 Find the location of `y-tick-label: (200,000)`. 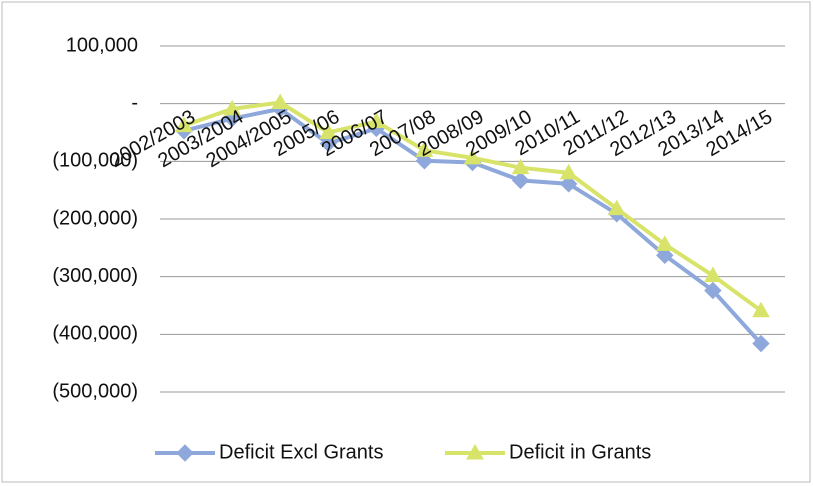

y-tick-label: (200,000) is located at coordinates (95, 218).